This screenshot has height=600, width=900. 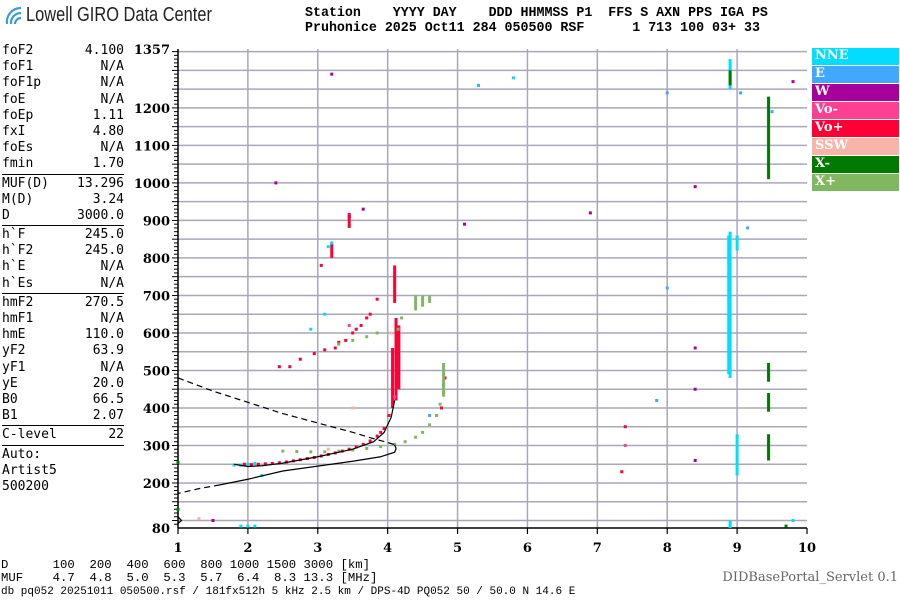 What do you see at coordinates (18, 283) in the screenshot?
I see `param-name: h`Es` at bounding box center [18, 283].